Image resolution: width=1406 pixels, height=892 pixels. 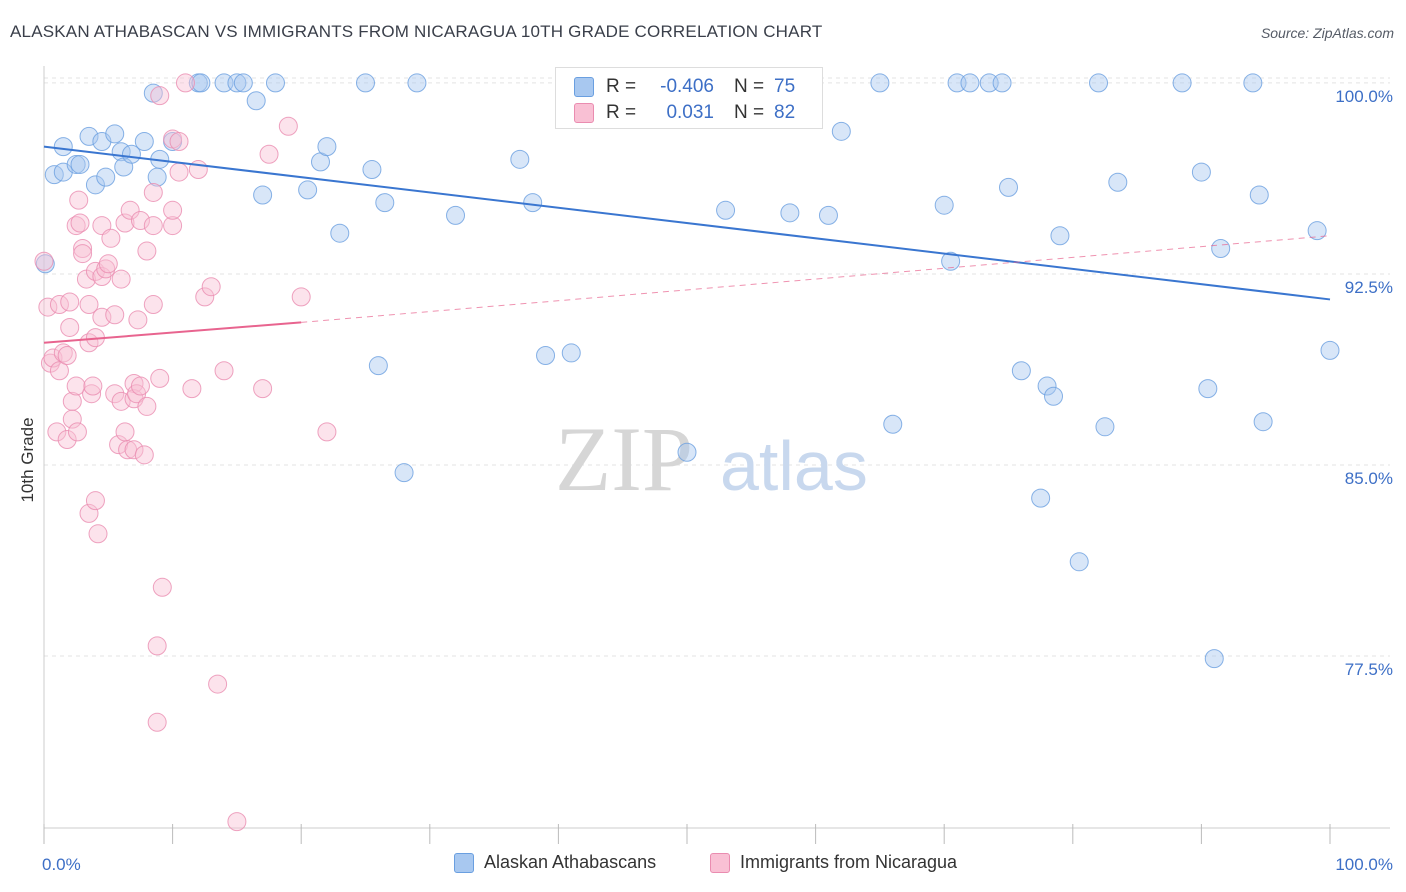 I want to click on stats-row-blue: R = -0.406 N = 75, so click(x=684, y=87).